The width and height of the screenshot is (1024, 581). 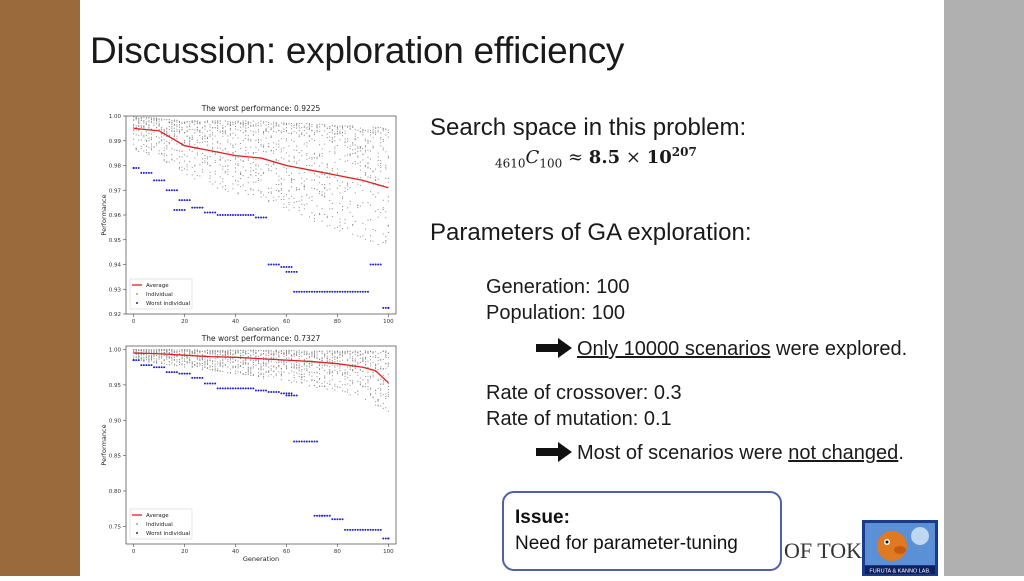 What do you see at coordinates (157, 286) in the screenshot?
I see `legend-label-average: Average` at bounding box center [157, 286].